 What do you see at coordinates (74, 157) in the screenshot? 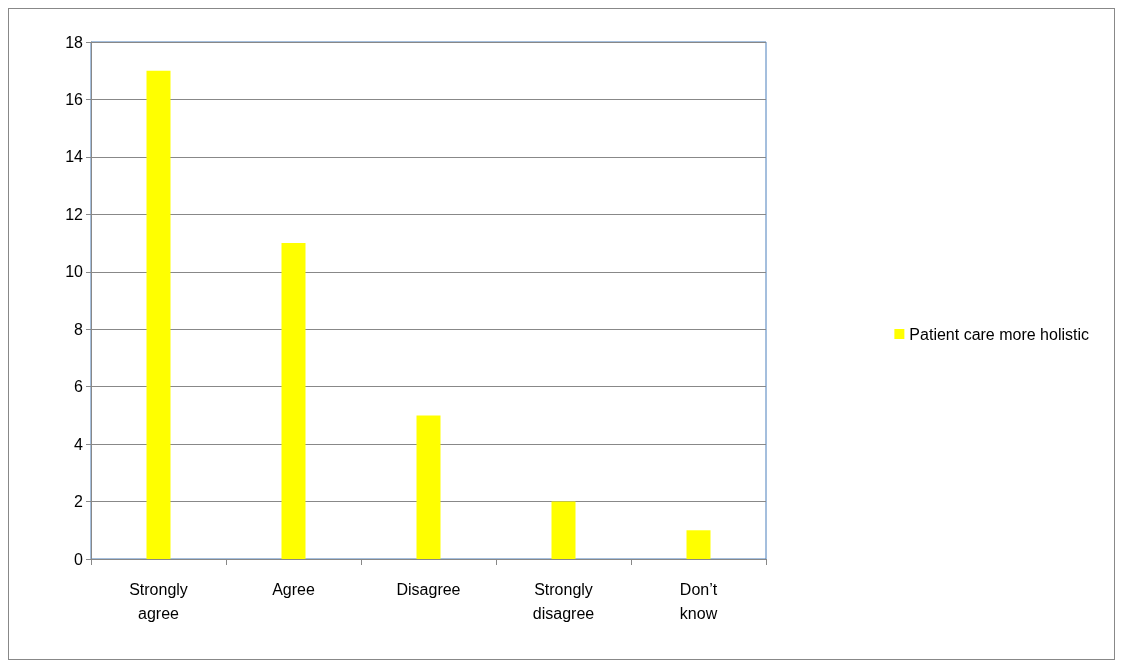
I see `y-tick-label: 14` at bounding box center [74, 157].